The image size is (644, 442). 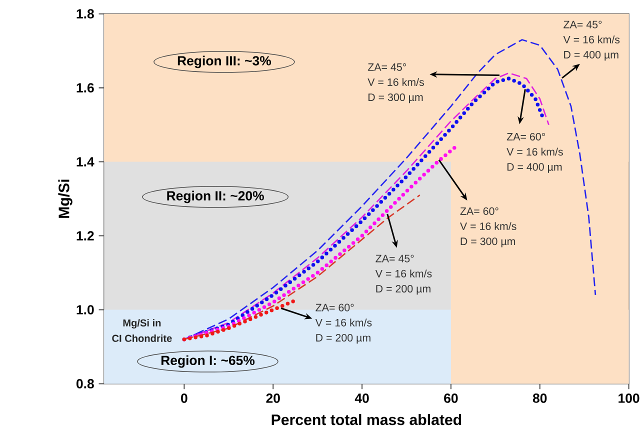 I want to click on y-tick-label: 0.8, so click(x=85, y=384).